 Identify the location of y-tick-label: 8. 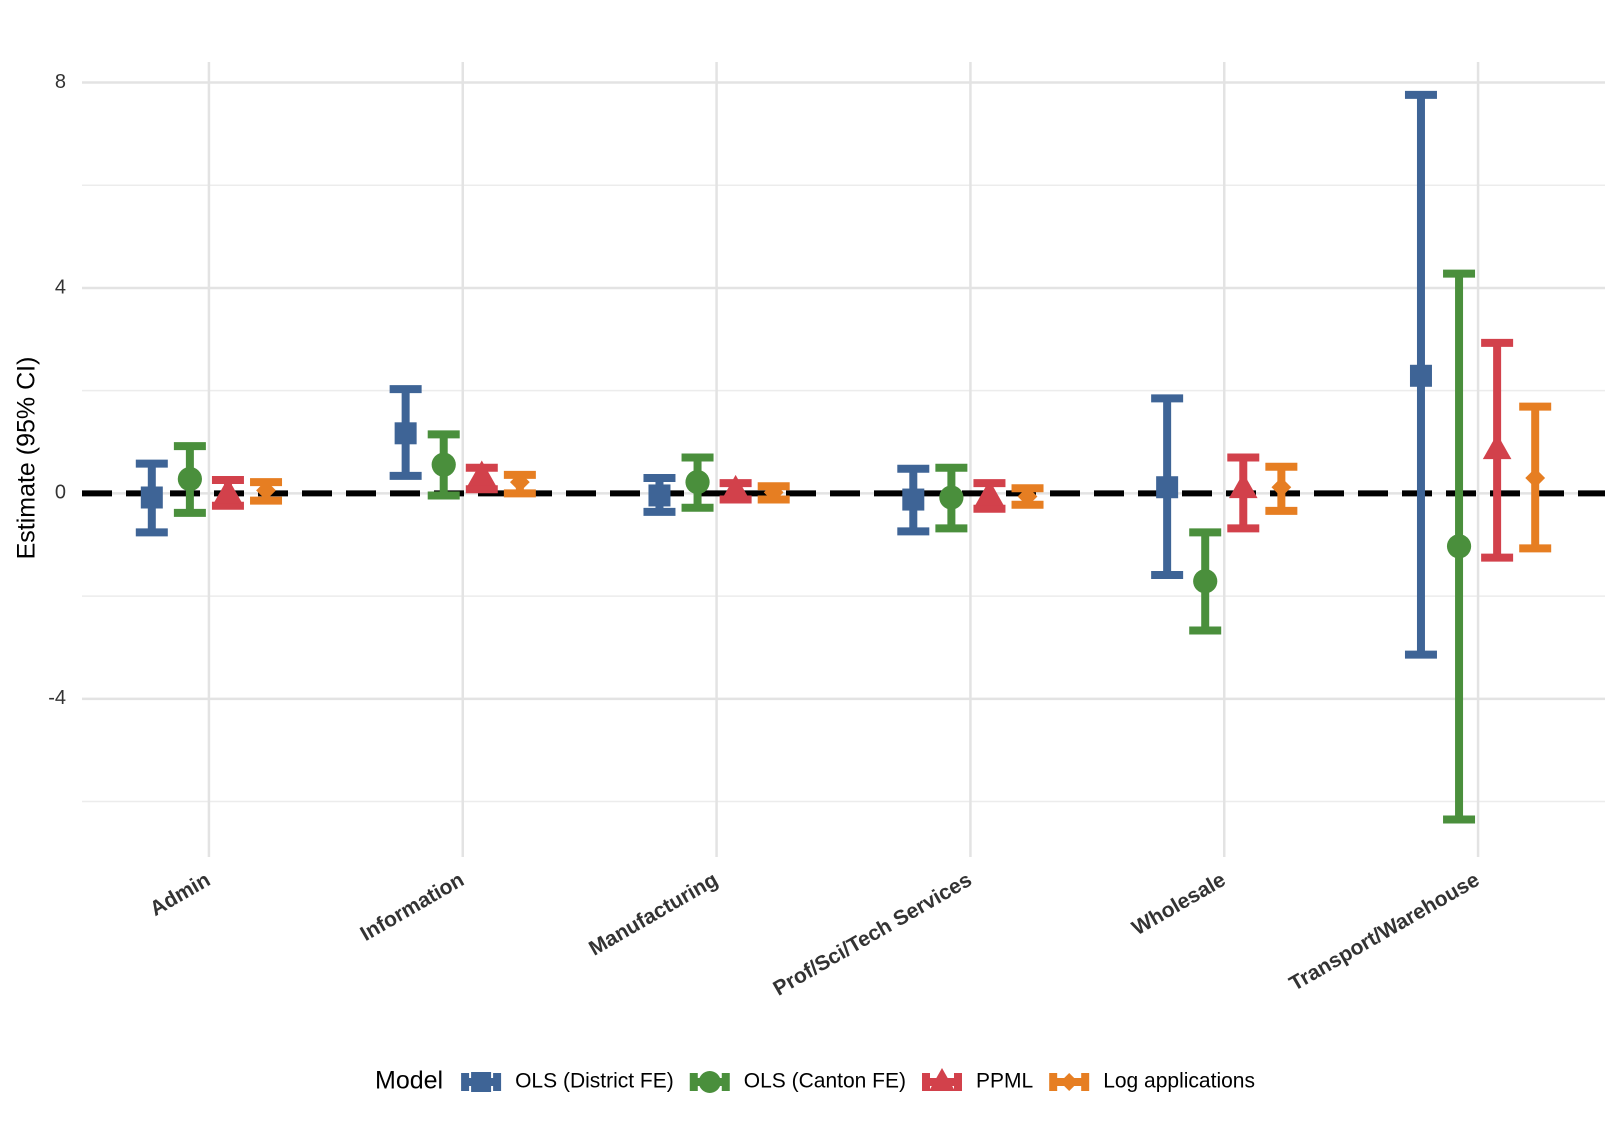
(60, 82).